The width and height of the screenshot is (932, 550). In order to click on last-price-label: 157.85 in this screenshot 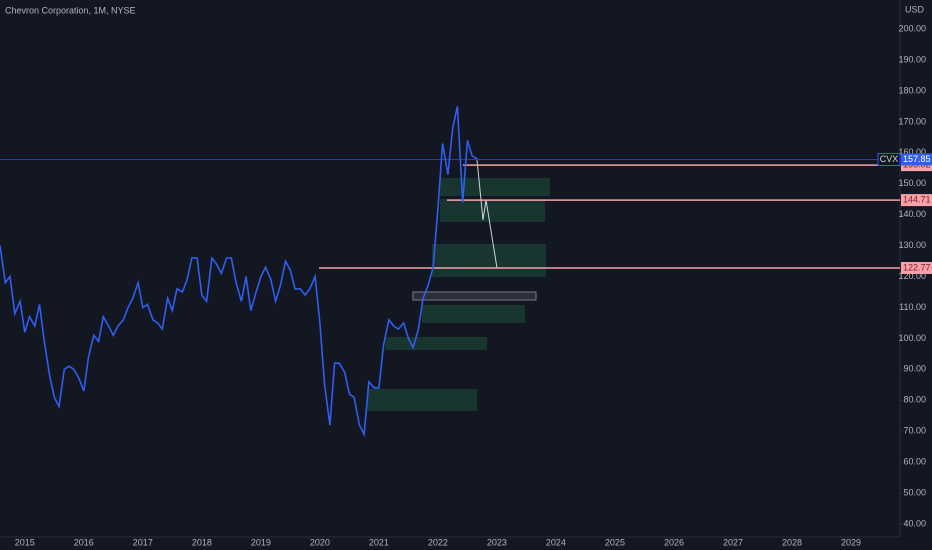, I will do `click(917, 159)`.